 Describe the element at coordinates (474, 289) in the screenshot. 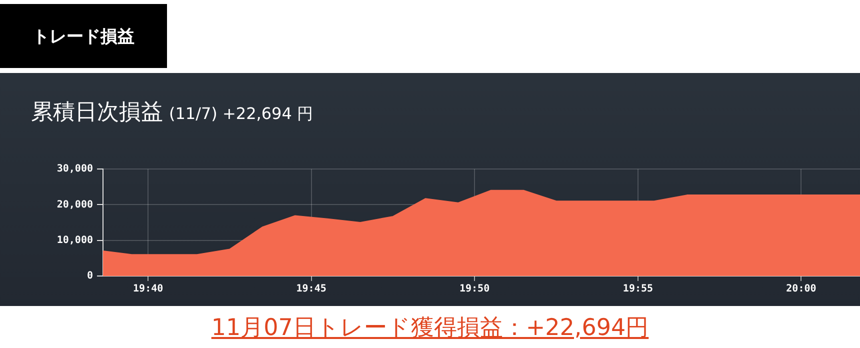

I see `x-tick-label: 19:50` at that location.